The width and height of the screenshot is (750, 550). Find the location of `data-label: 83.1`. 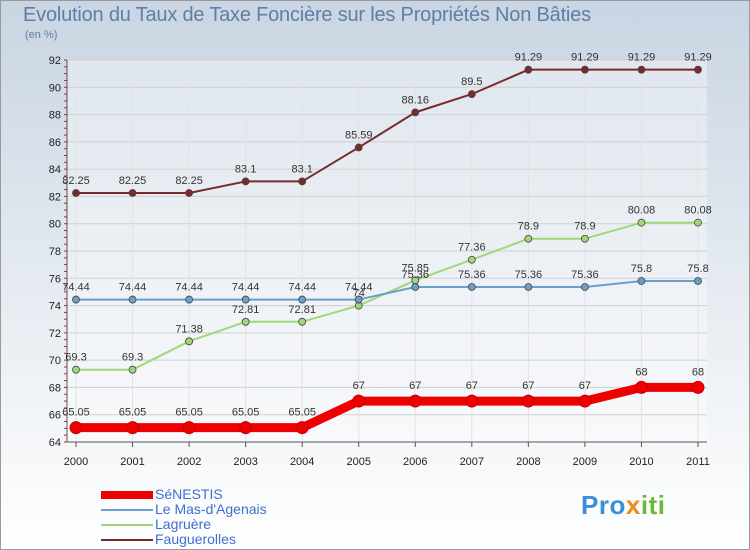

data-label: 83.1 is located at coordinates (301, 169).